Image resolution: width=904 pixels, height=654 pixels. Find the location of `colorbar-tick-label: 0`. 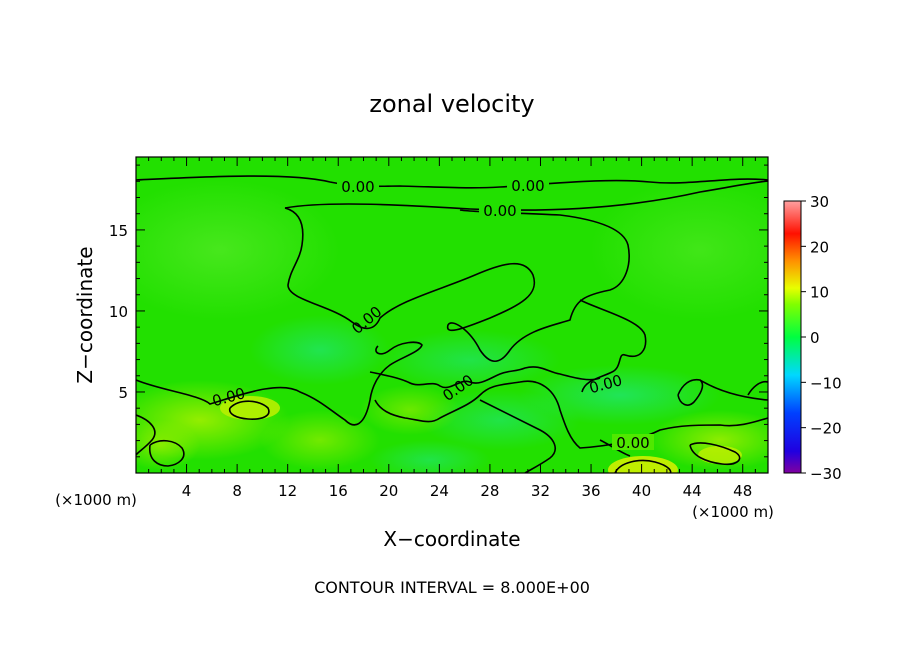

colorbar-tick-label: 0 is located at coordinates (815, 338).